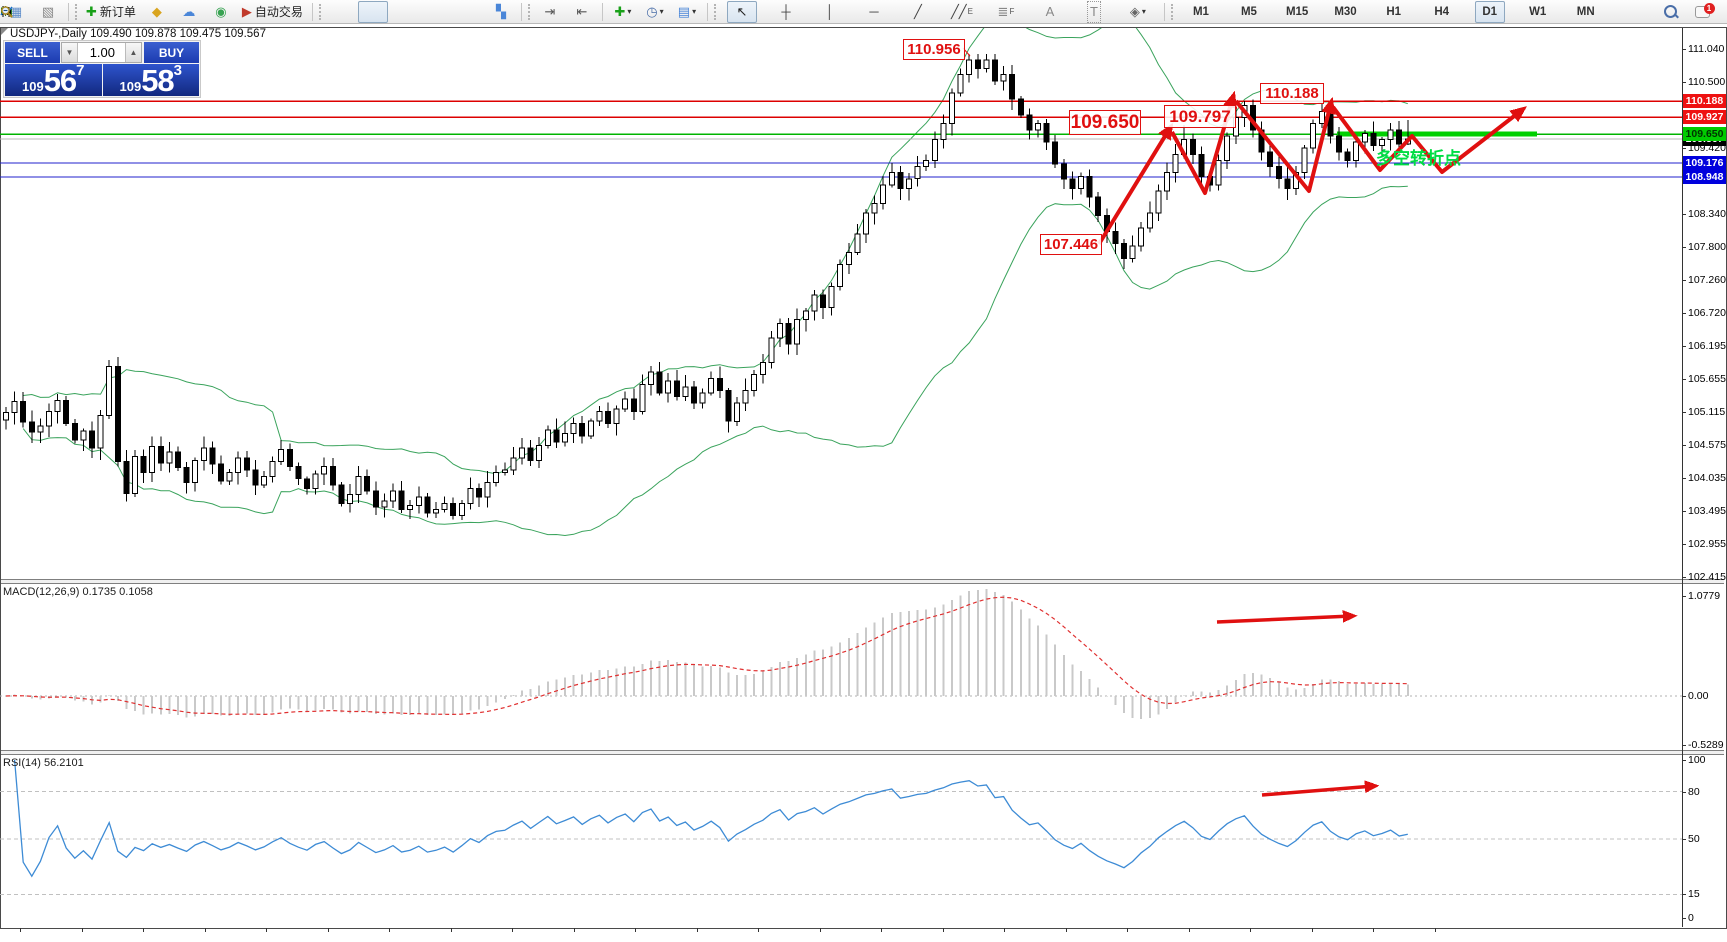 This screenshot has width=1727, height=942. Describe the element at coordinates (189, 12) in the screenshot. I see `mql5-community-button: ☁` at that location.